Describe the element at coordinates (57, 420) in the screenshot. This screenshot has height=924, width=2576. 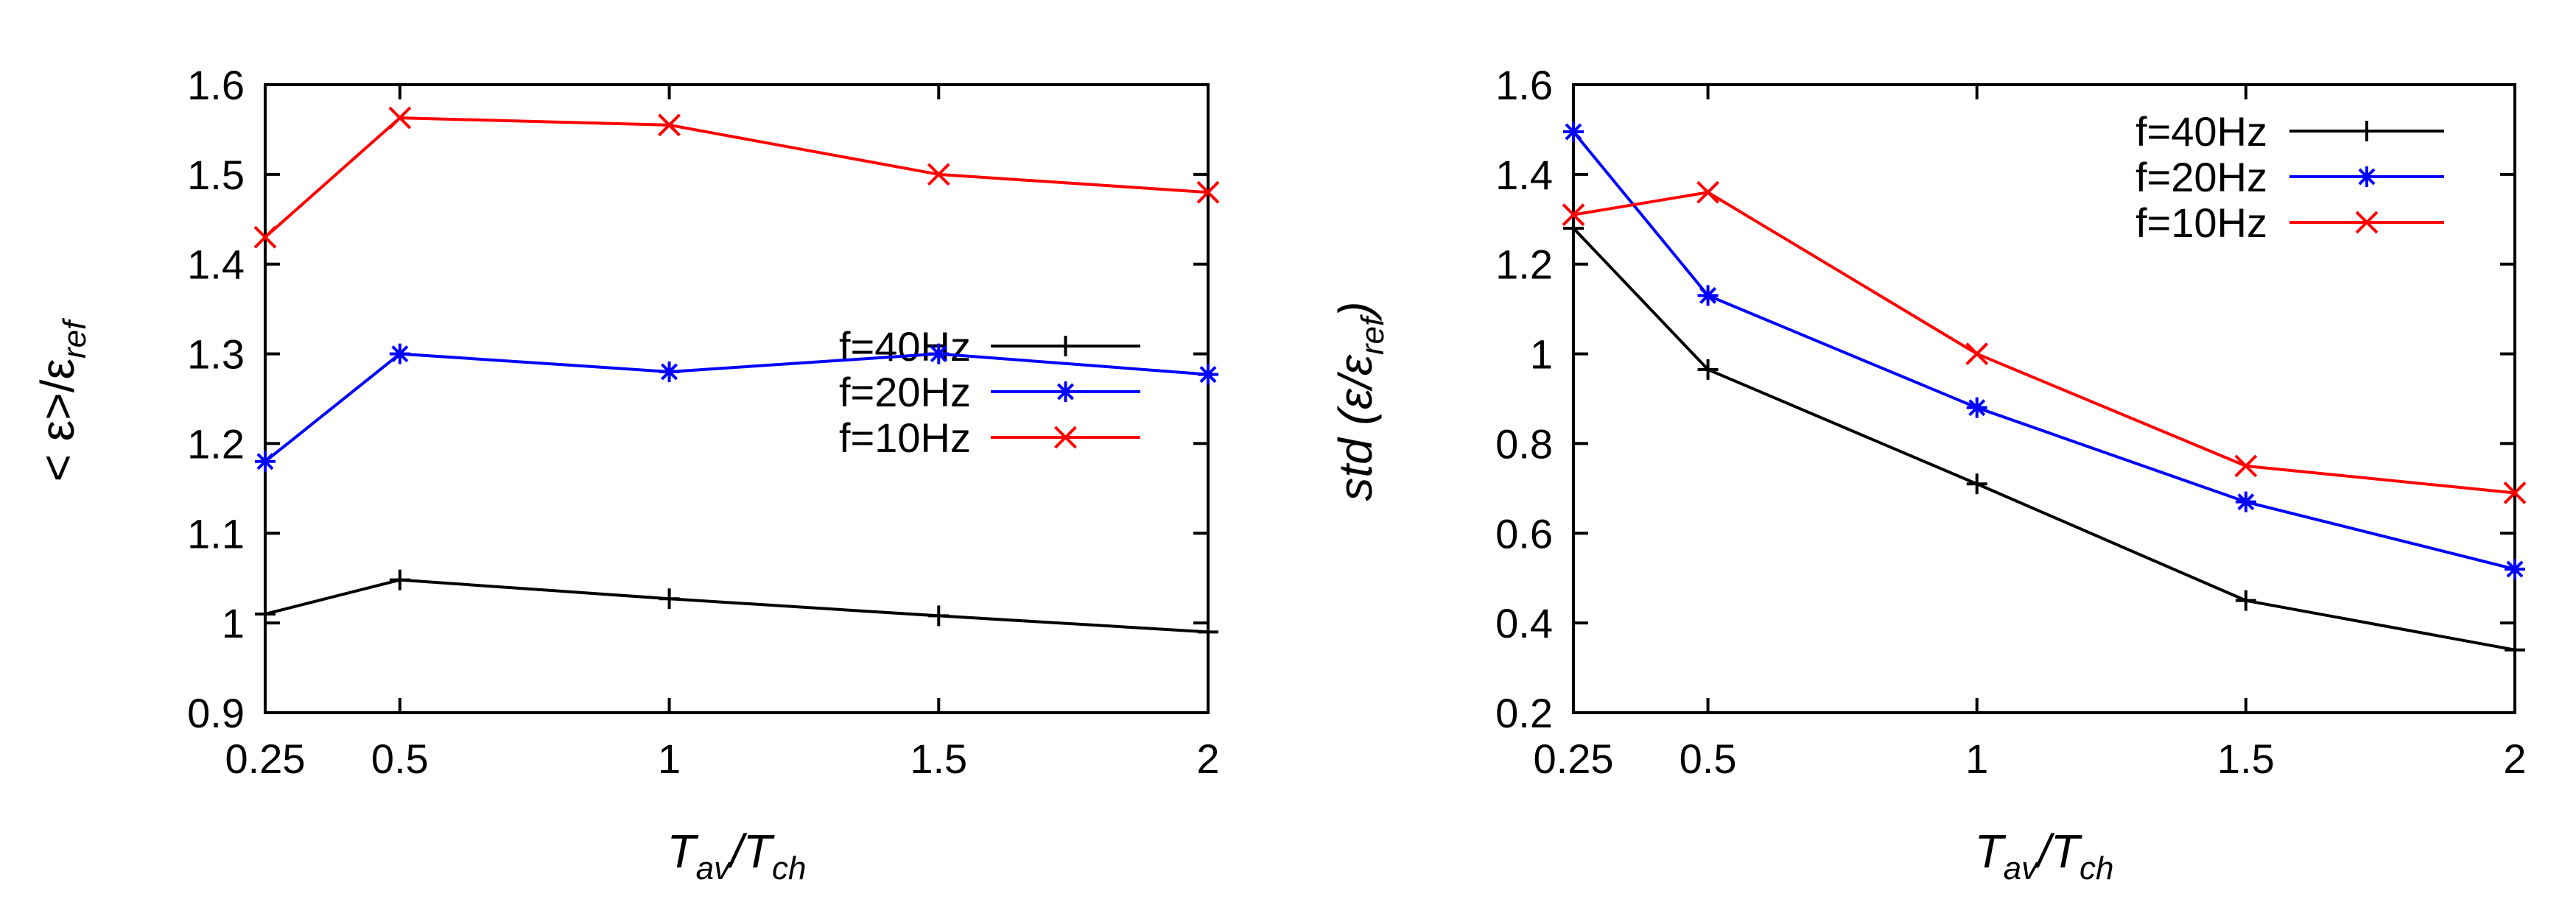
I see `y-axis-label-part: < ε>/ε` at that location.